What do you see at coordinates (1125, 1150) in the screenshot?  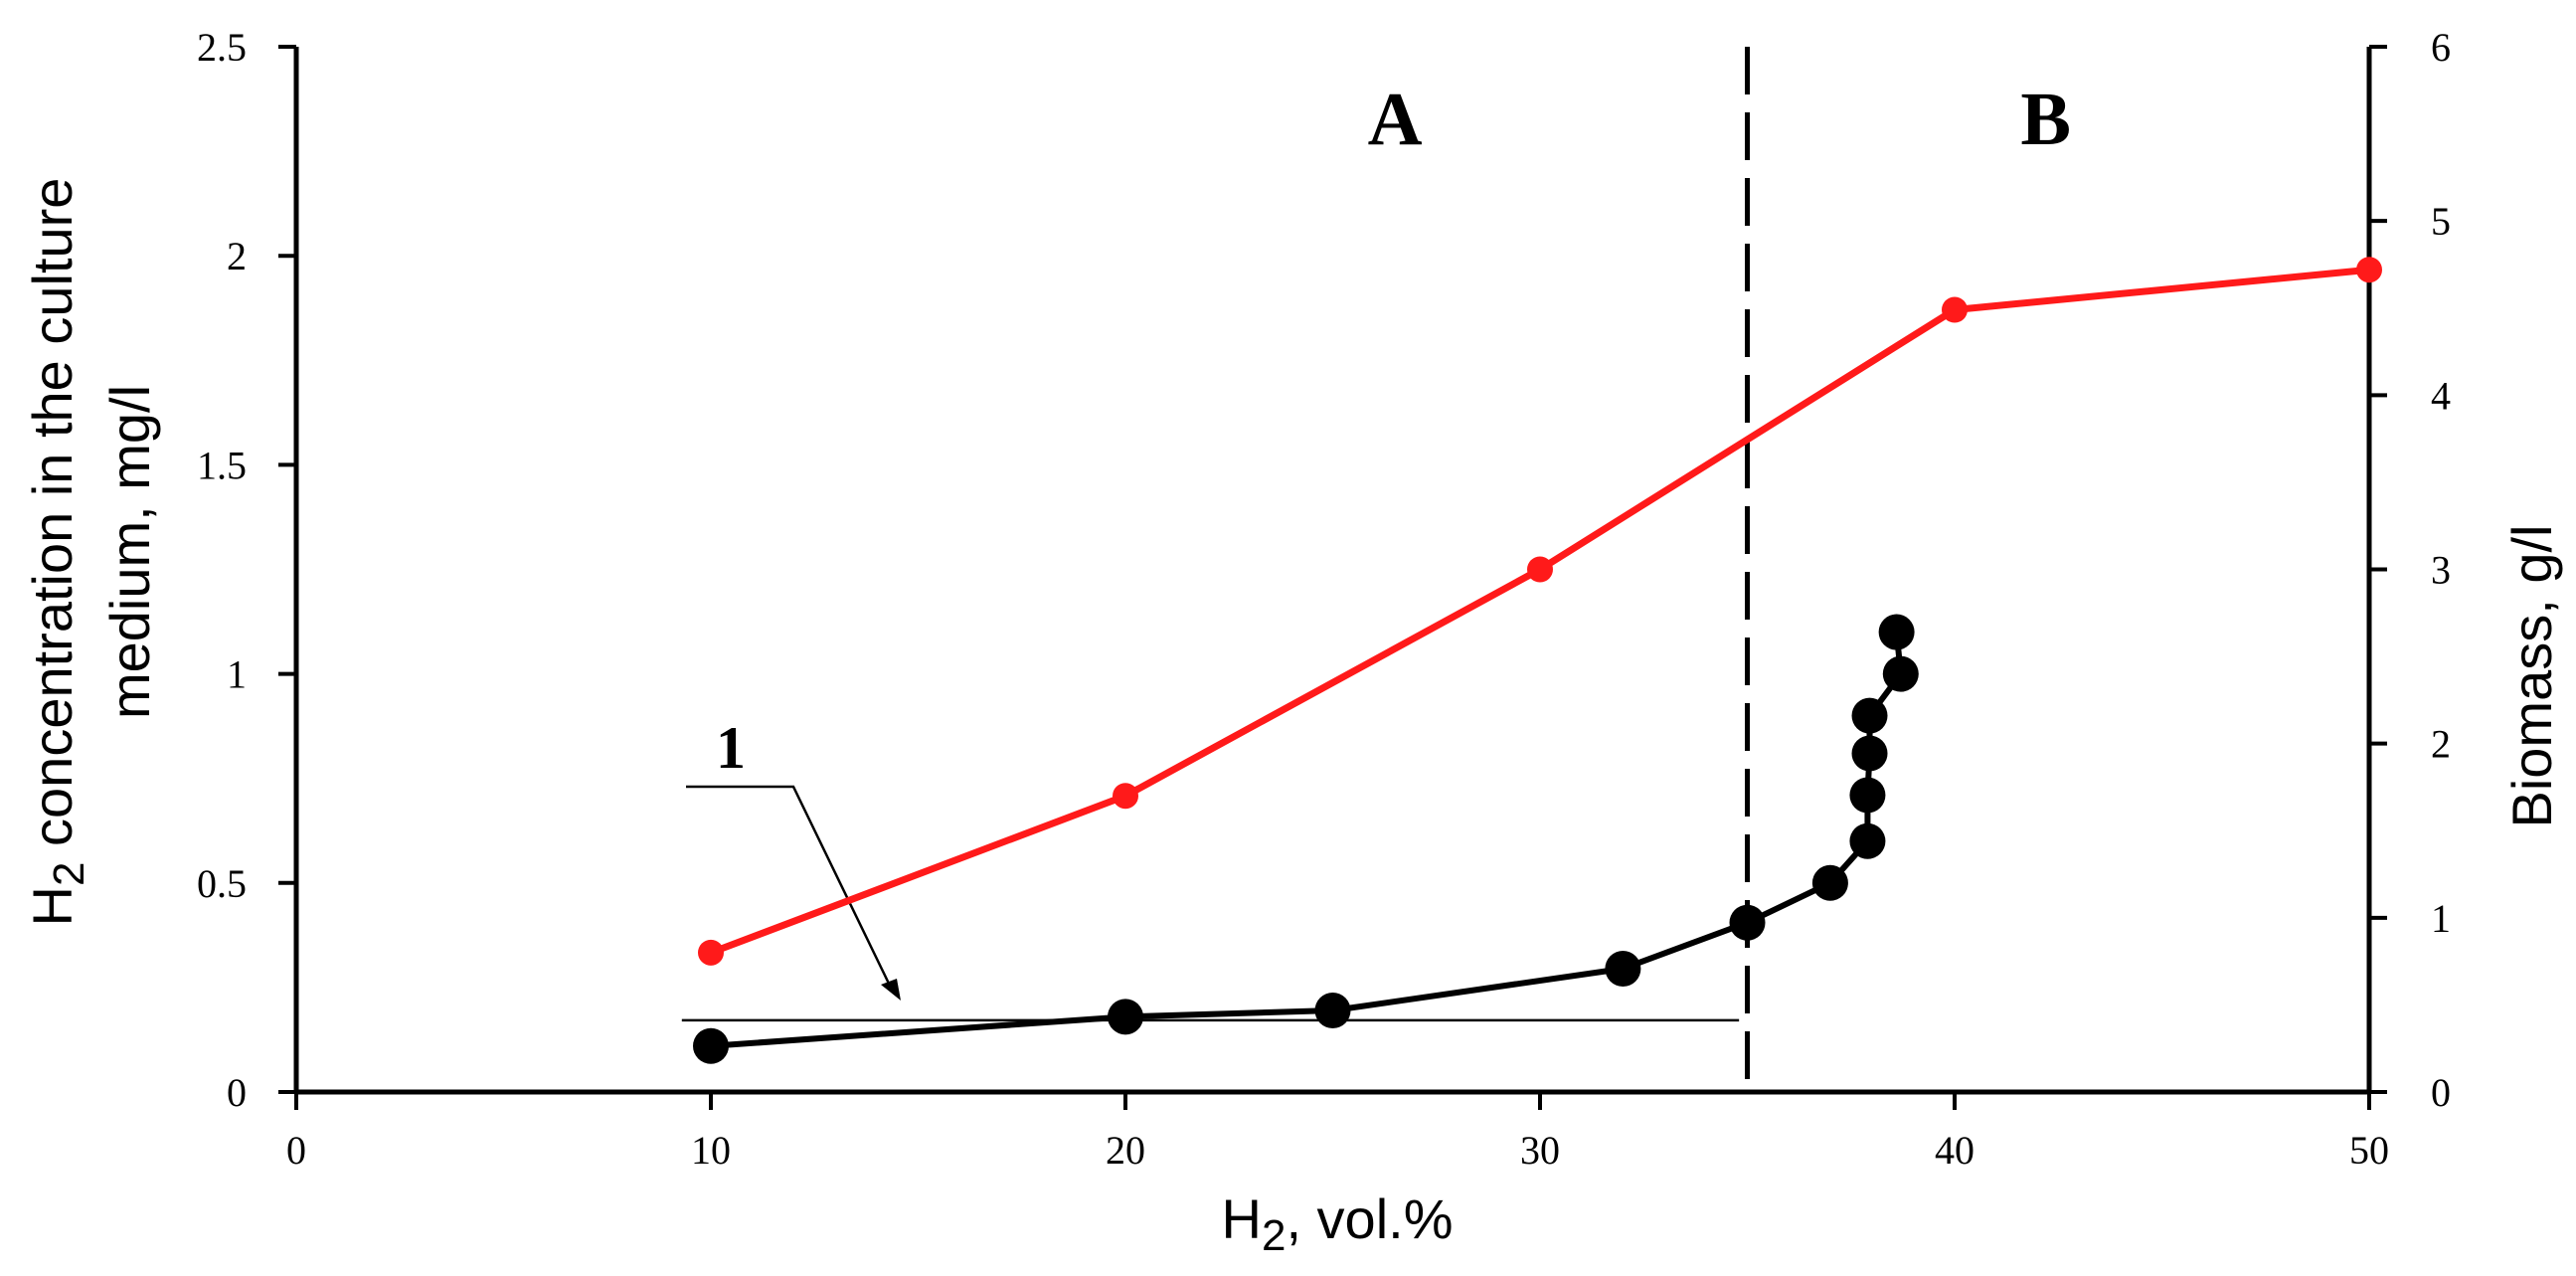 I see `x-tick-label: 20` at bounding box center [1125, 1150].